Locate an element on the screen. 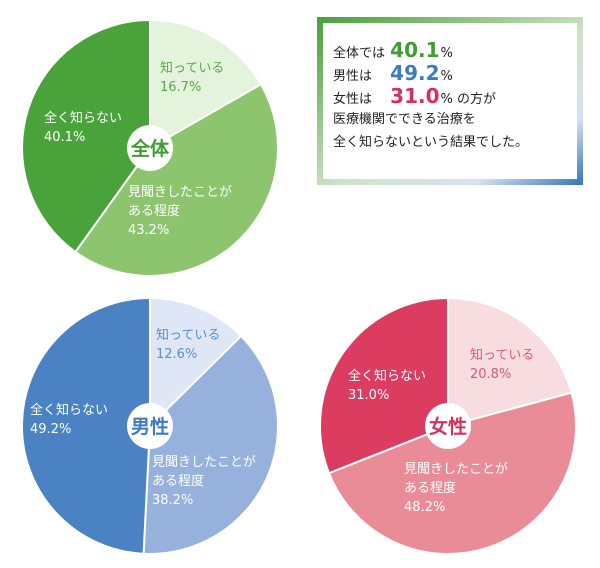  summary-women-unit: % is located at coordinates (446, 99).